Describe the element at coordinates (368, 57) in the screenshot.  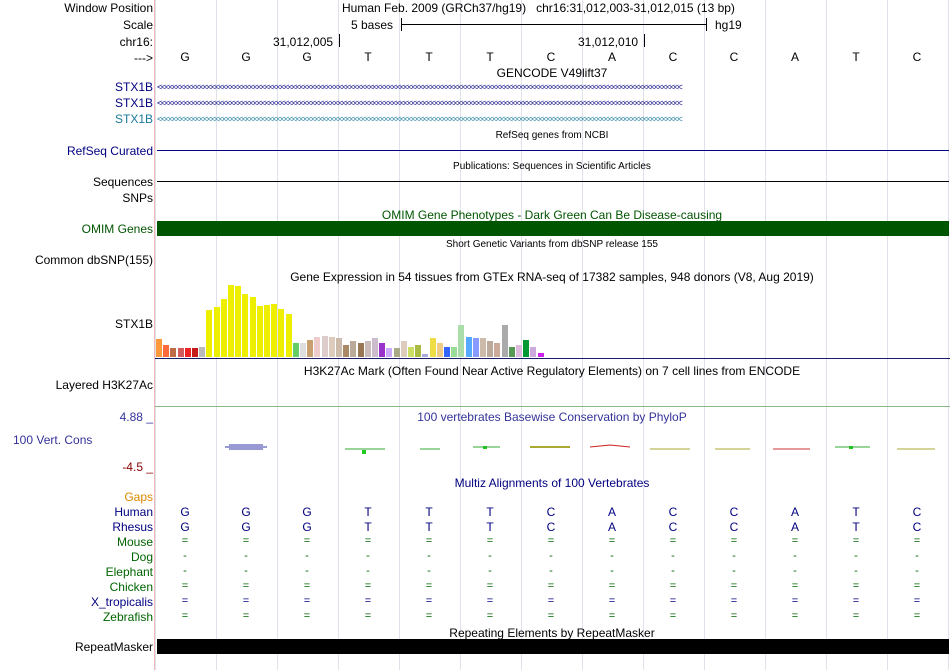
I see `base-4: T` at that location.